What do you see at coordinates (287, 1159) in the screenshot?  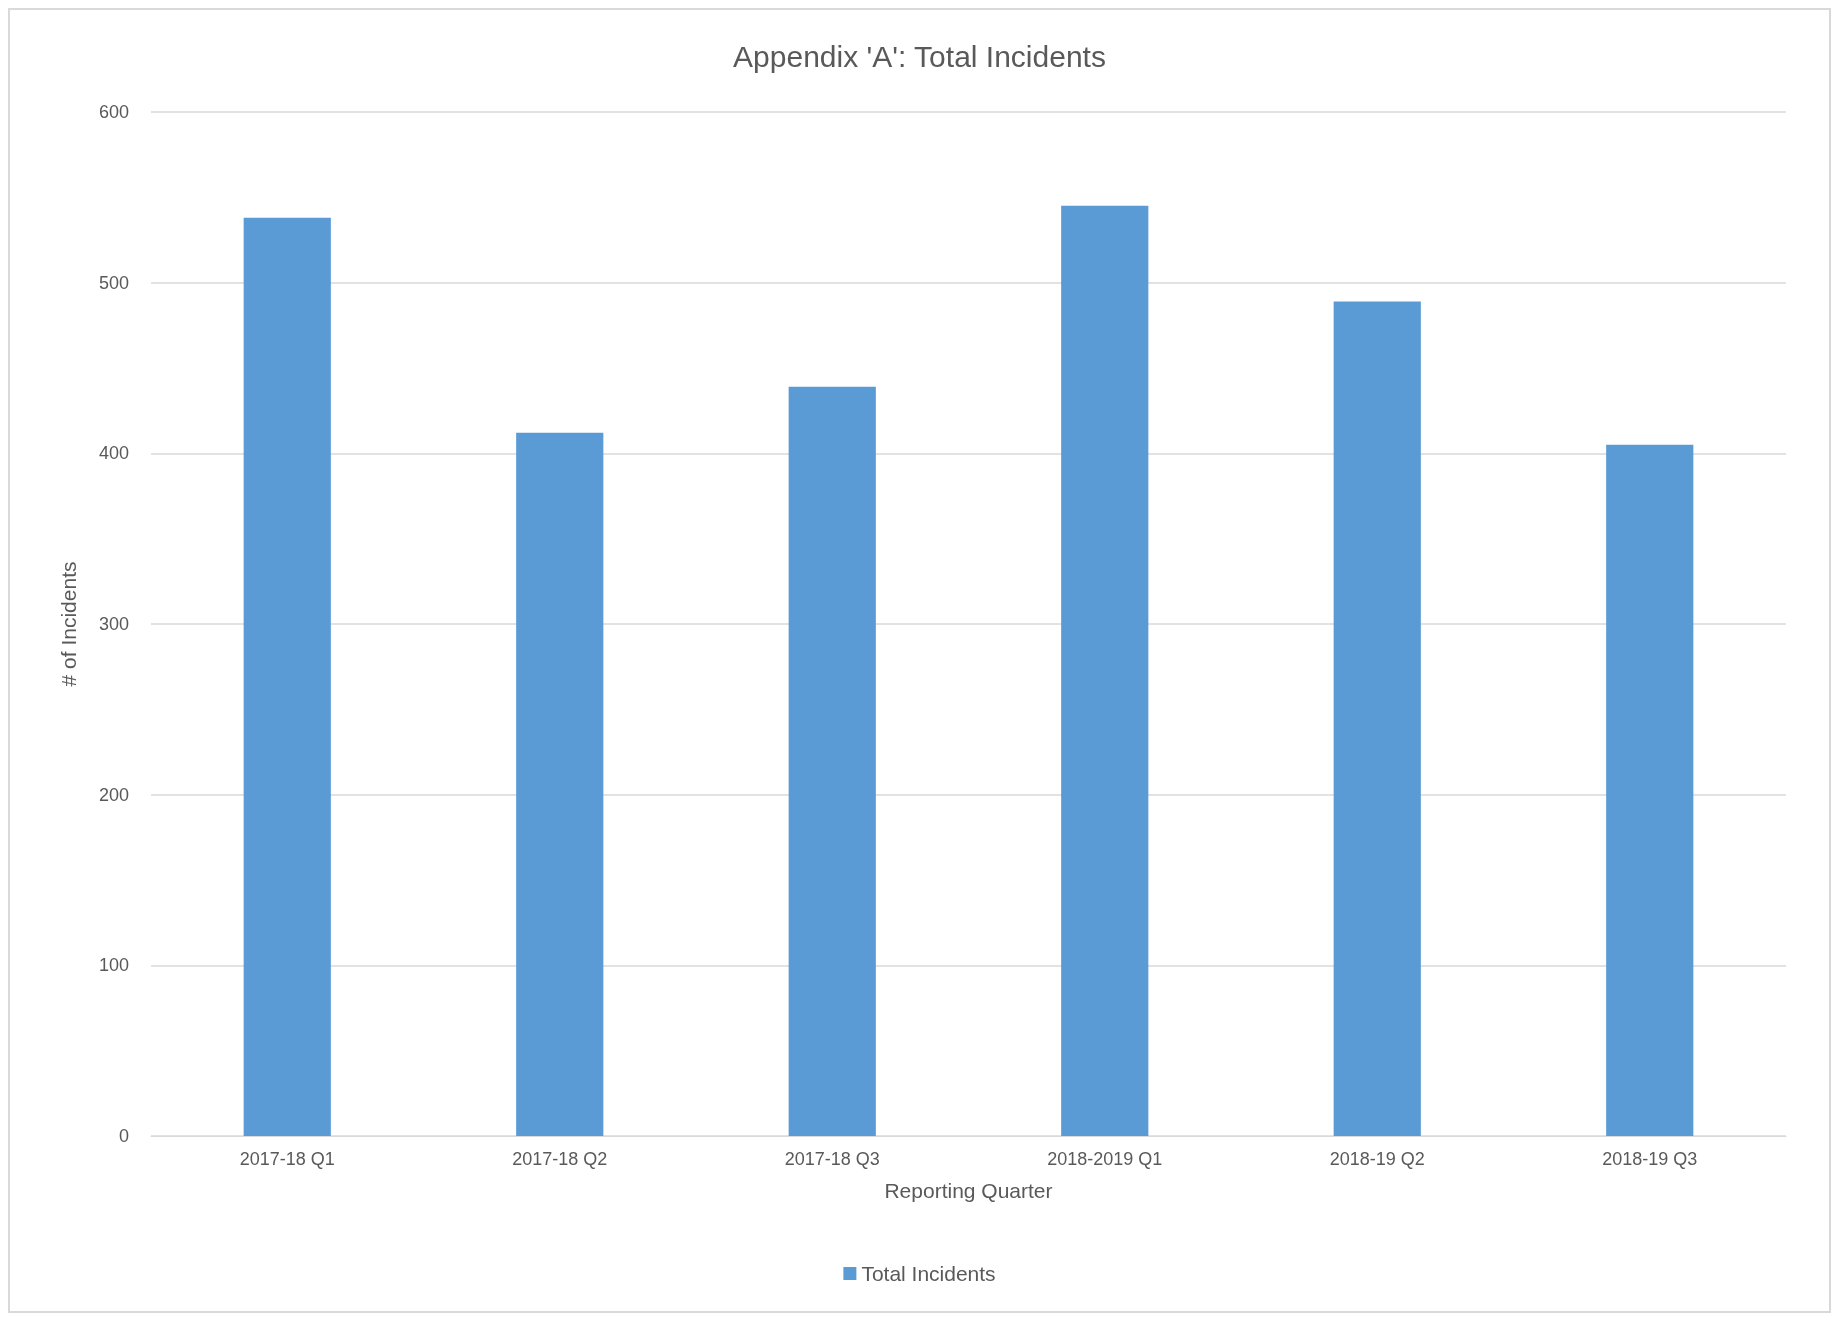 I see `x-tick-label: 2017-18 Q1` at bounding box center [287, 1159].